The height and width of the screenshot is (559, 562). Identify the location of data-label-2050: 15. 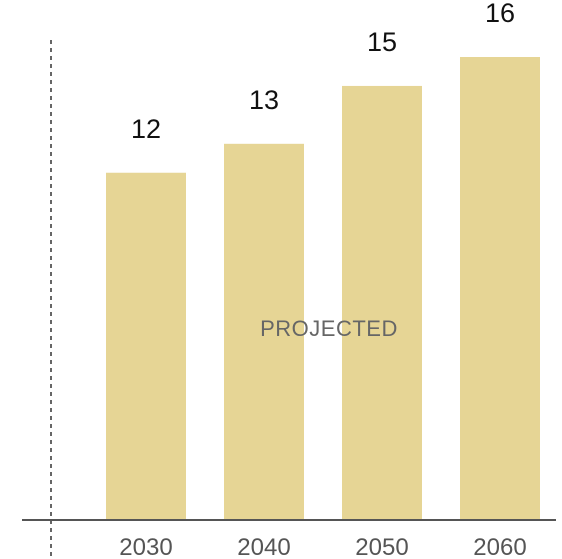
(382, 42).